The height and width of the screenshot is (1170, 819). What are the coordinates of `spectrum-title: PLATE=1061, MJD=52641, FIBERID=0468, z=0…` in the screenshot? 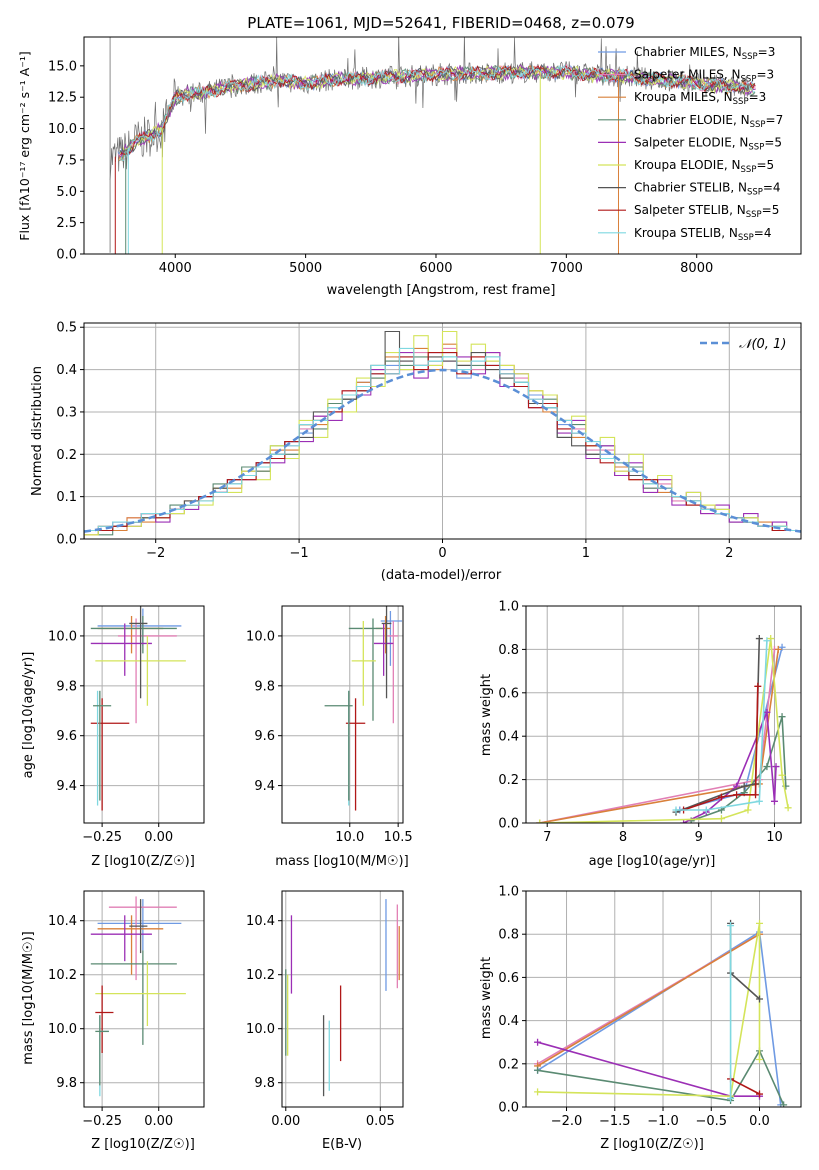 It's located at (440, 23).